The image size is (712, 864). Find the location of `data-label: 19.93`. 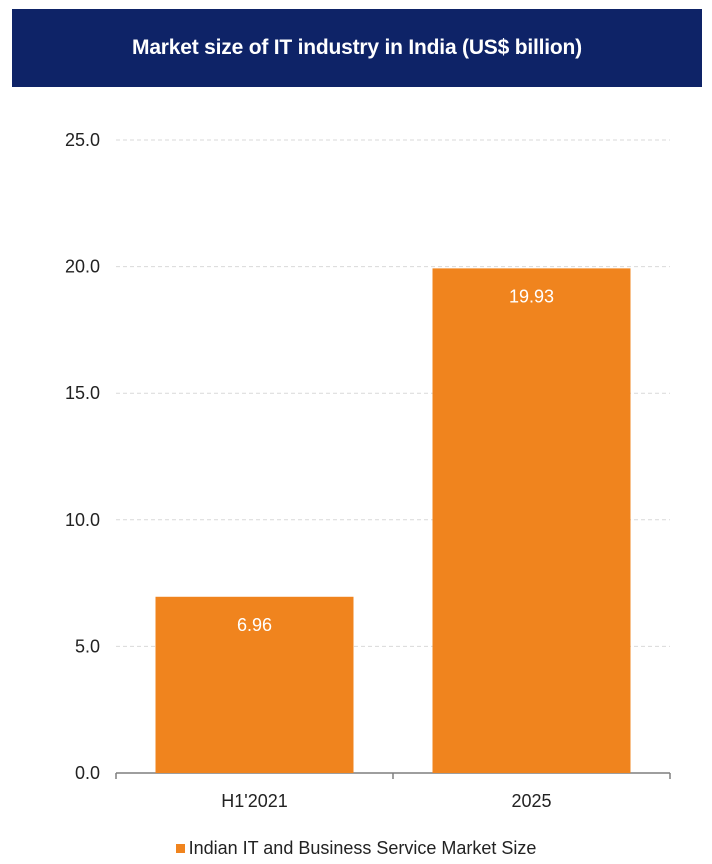

data-label: 19.93 is located at coordinates (531, 296).